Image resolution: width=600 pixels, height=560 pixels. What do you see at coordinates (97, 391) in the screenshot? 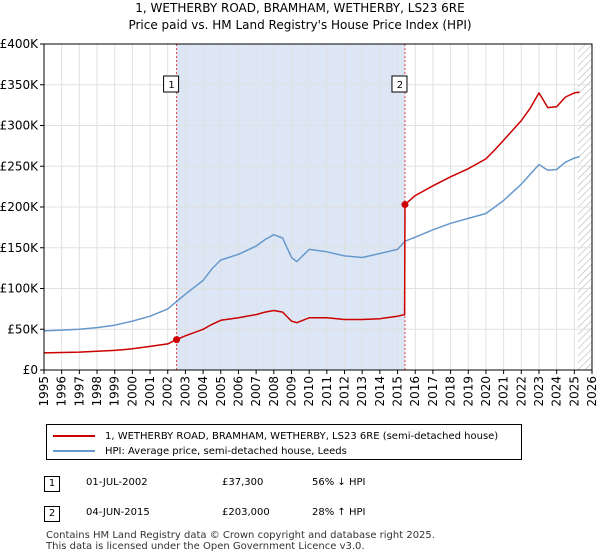
I see `x-tick-label: 1998` at bounding box center [97, 391].